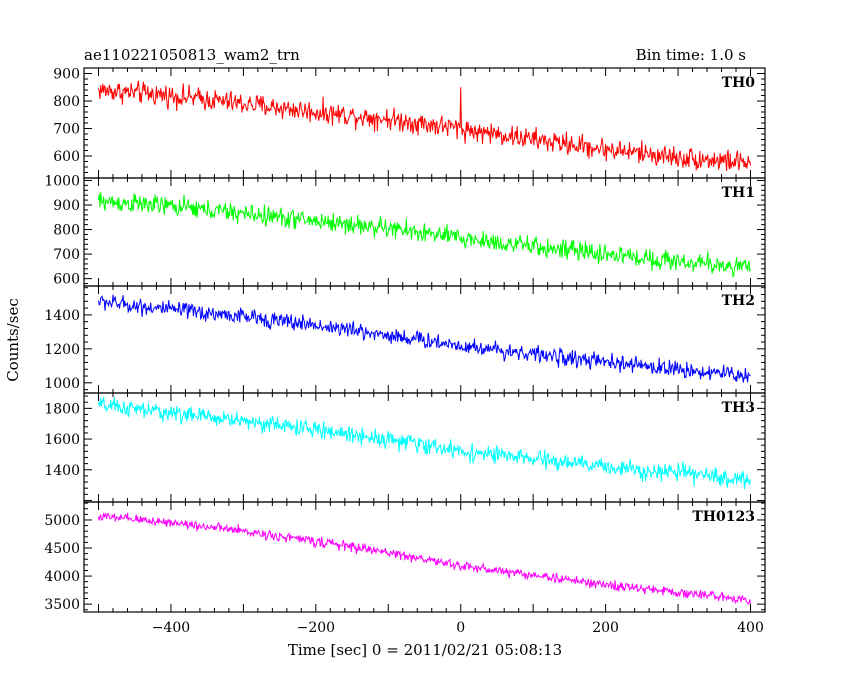 This screenshot has width=850, height=685. I want to click on x-tick-label: −200, so click(316, 628).